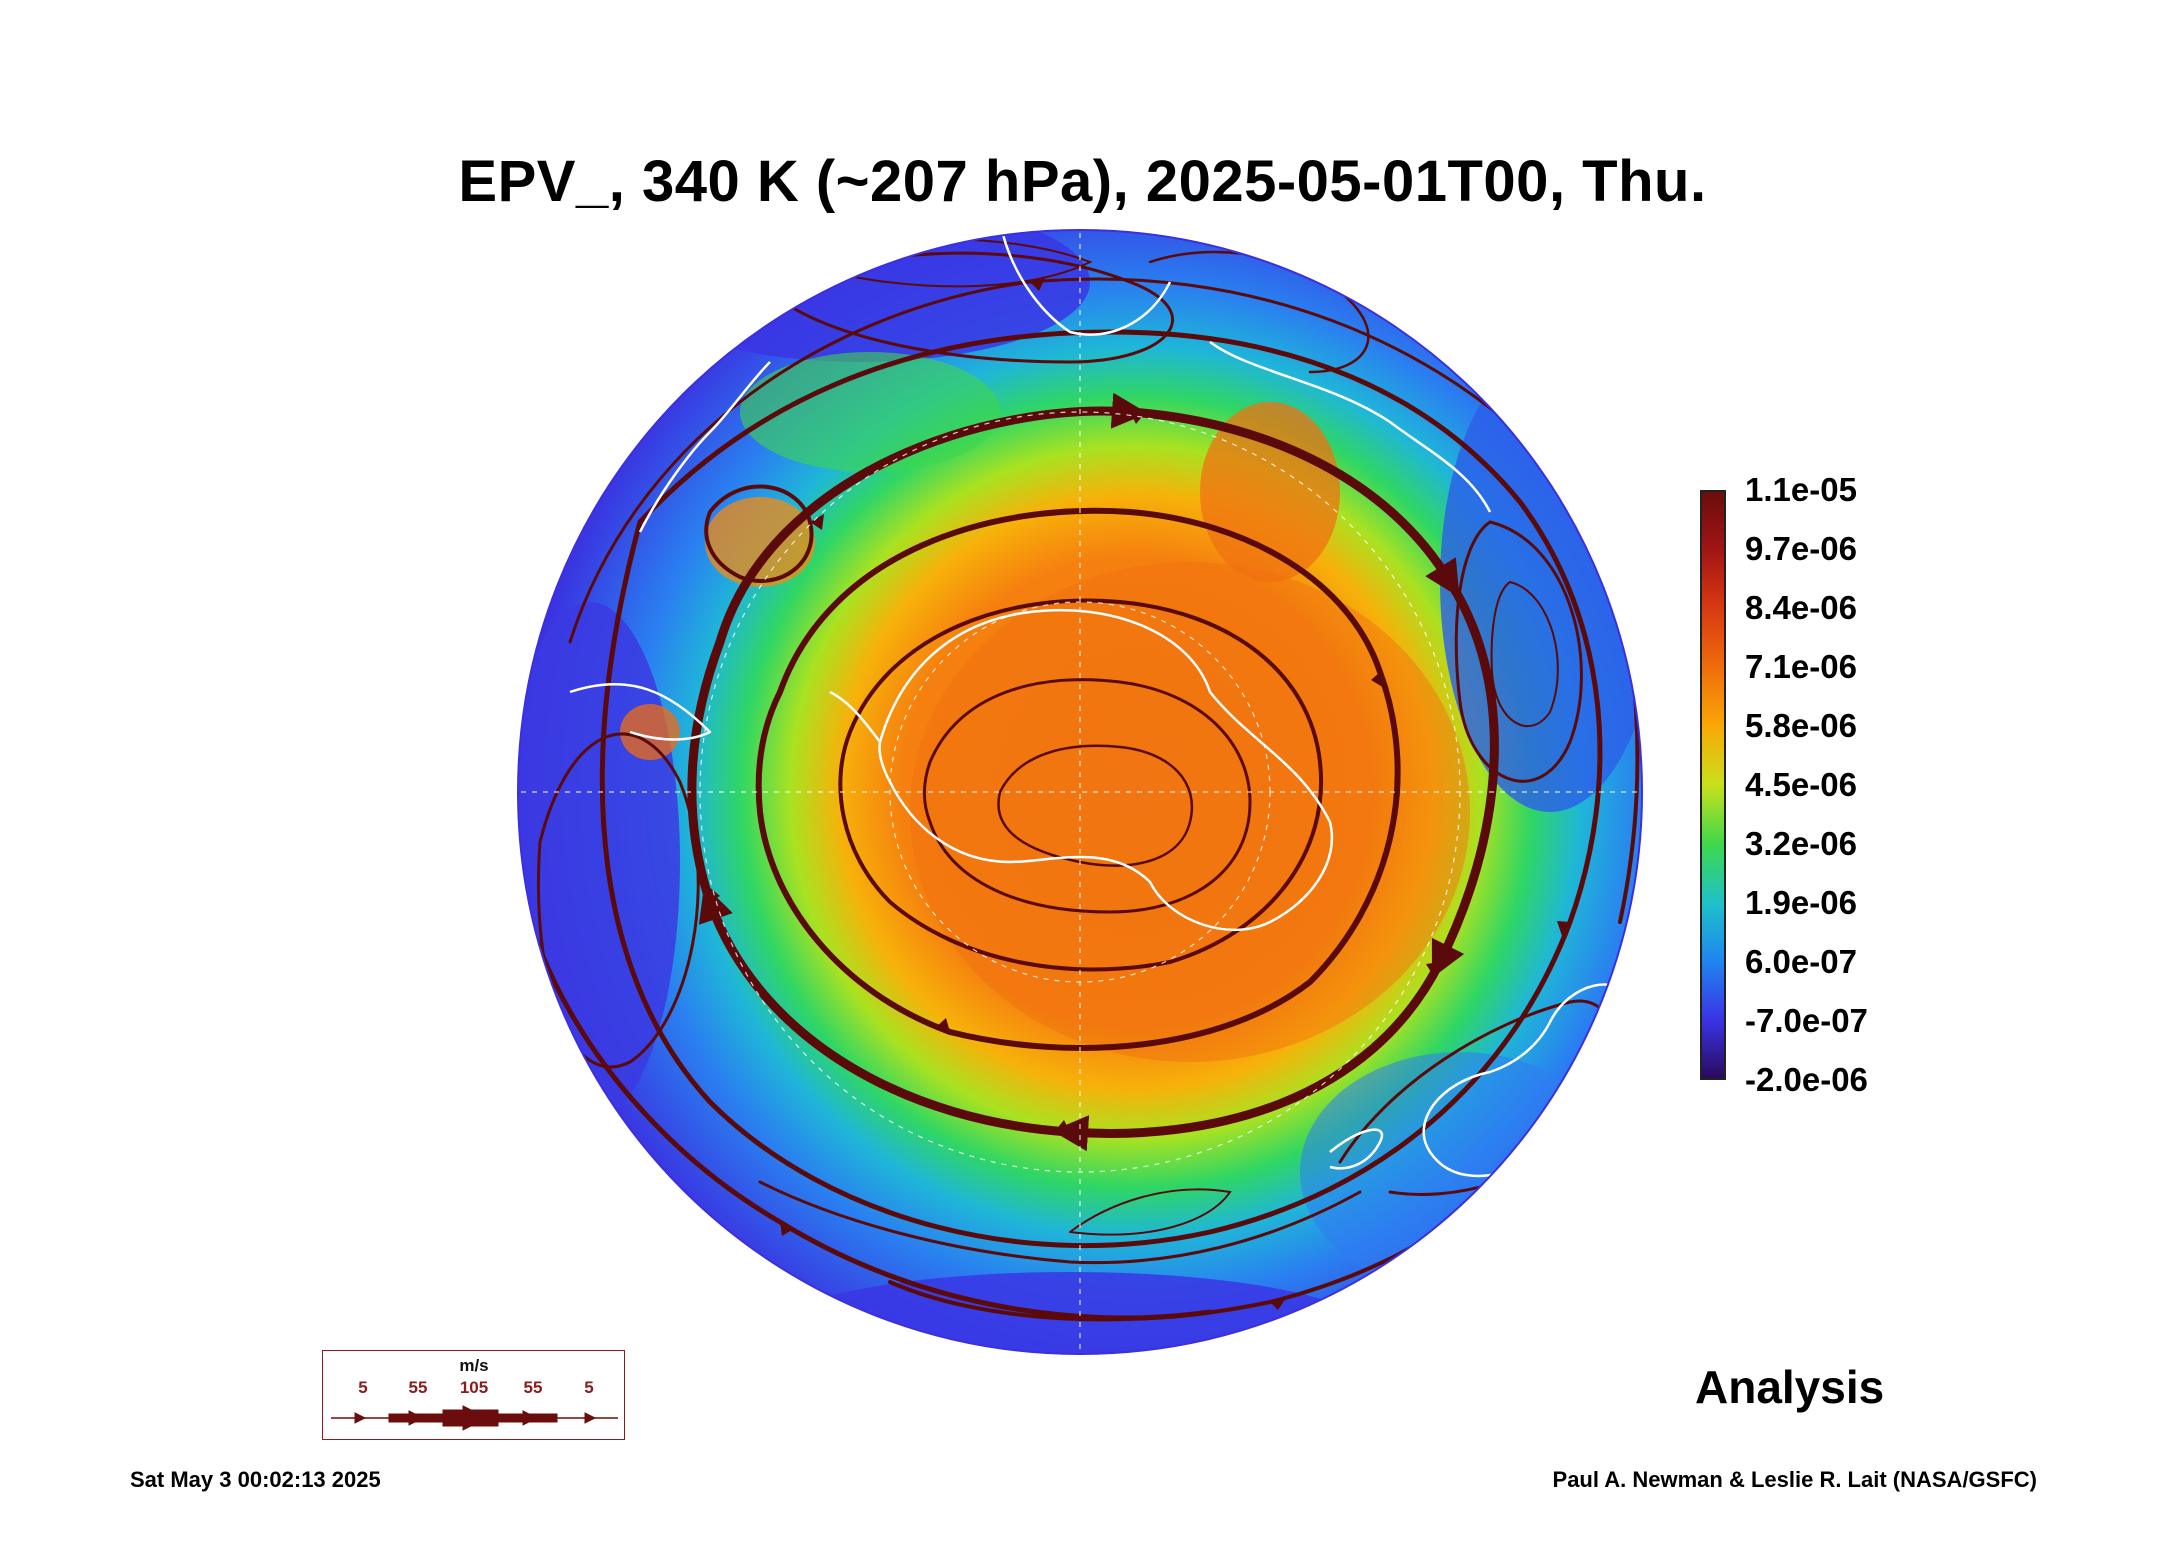 The height and width of the screenshot is (1561, 2165). What do you see at coordinates (1801, 902) in the screenshot?
I see `colorbar-tick-label: 1.9e-06` at bounding box center [1801, 902].